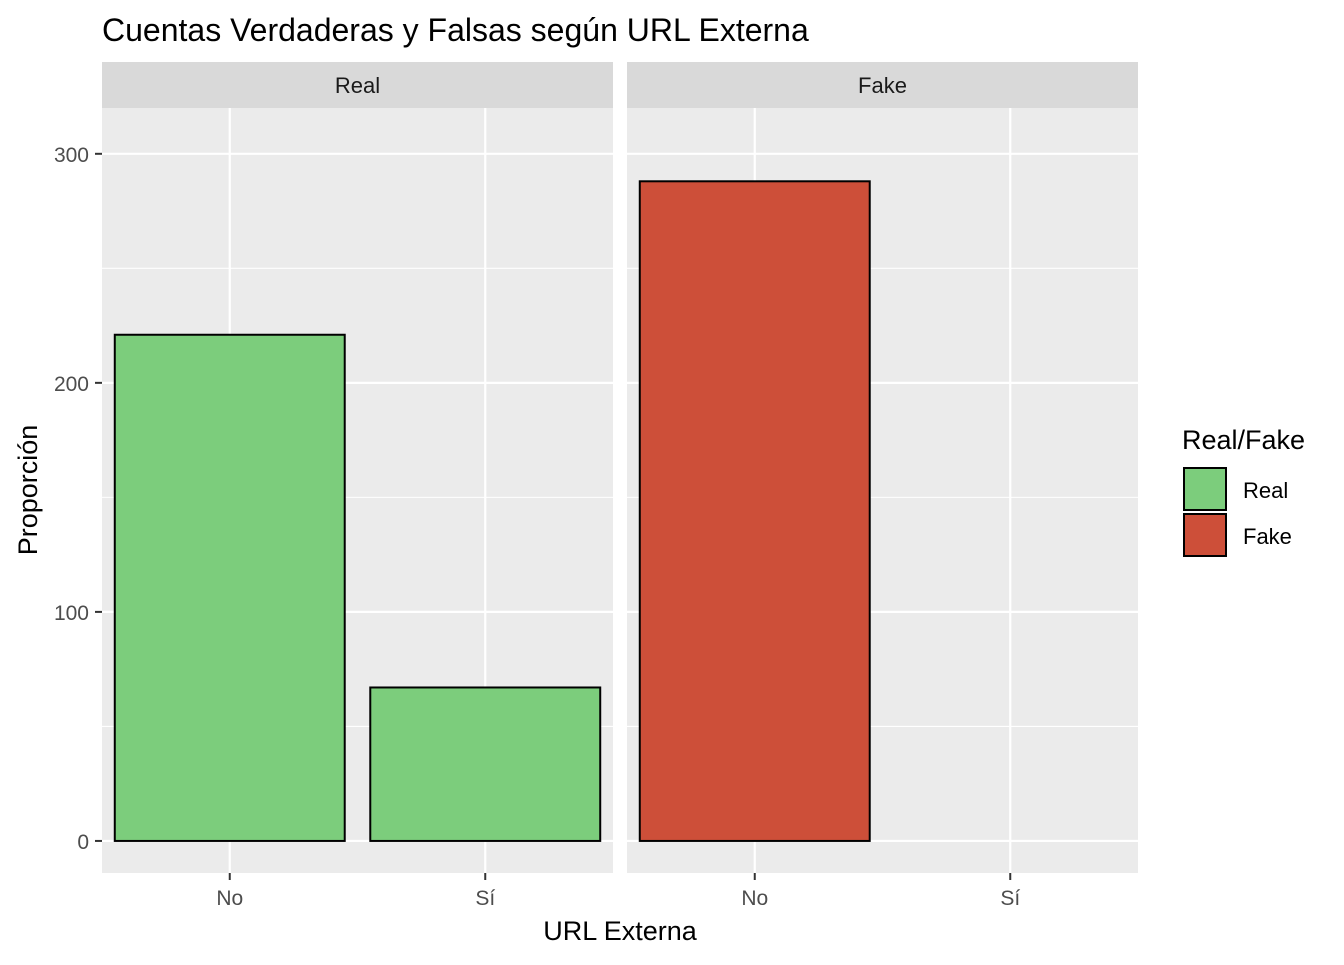 The height and width of the screenshot is (965, 1344). I want to click on facet-strip-label: Real, so click(357, 85).